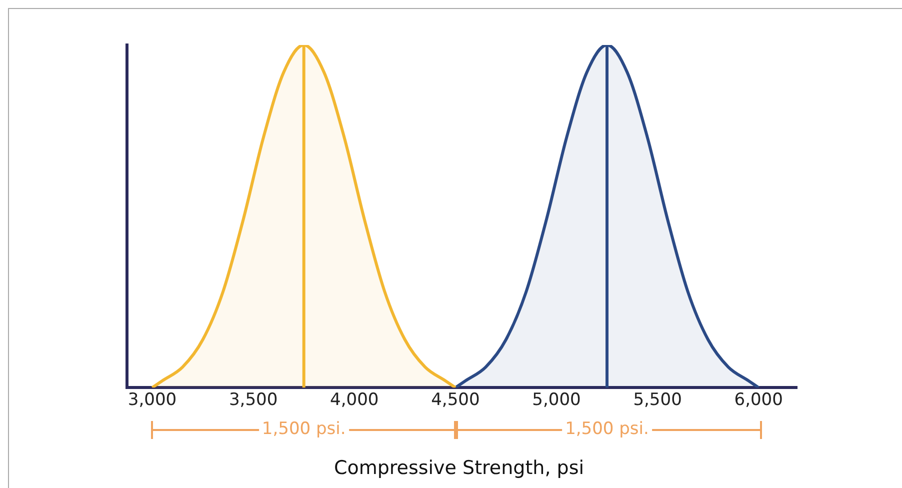 The height and width of the screenshot is (488, 902). I want to click on x-tick-label: 5,000, so click(556, 400).